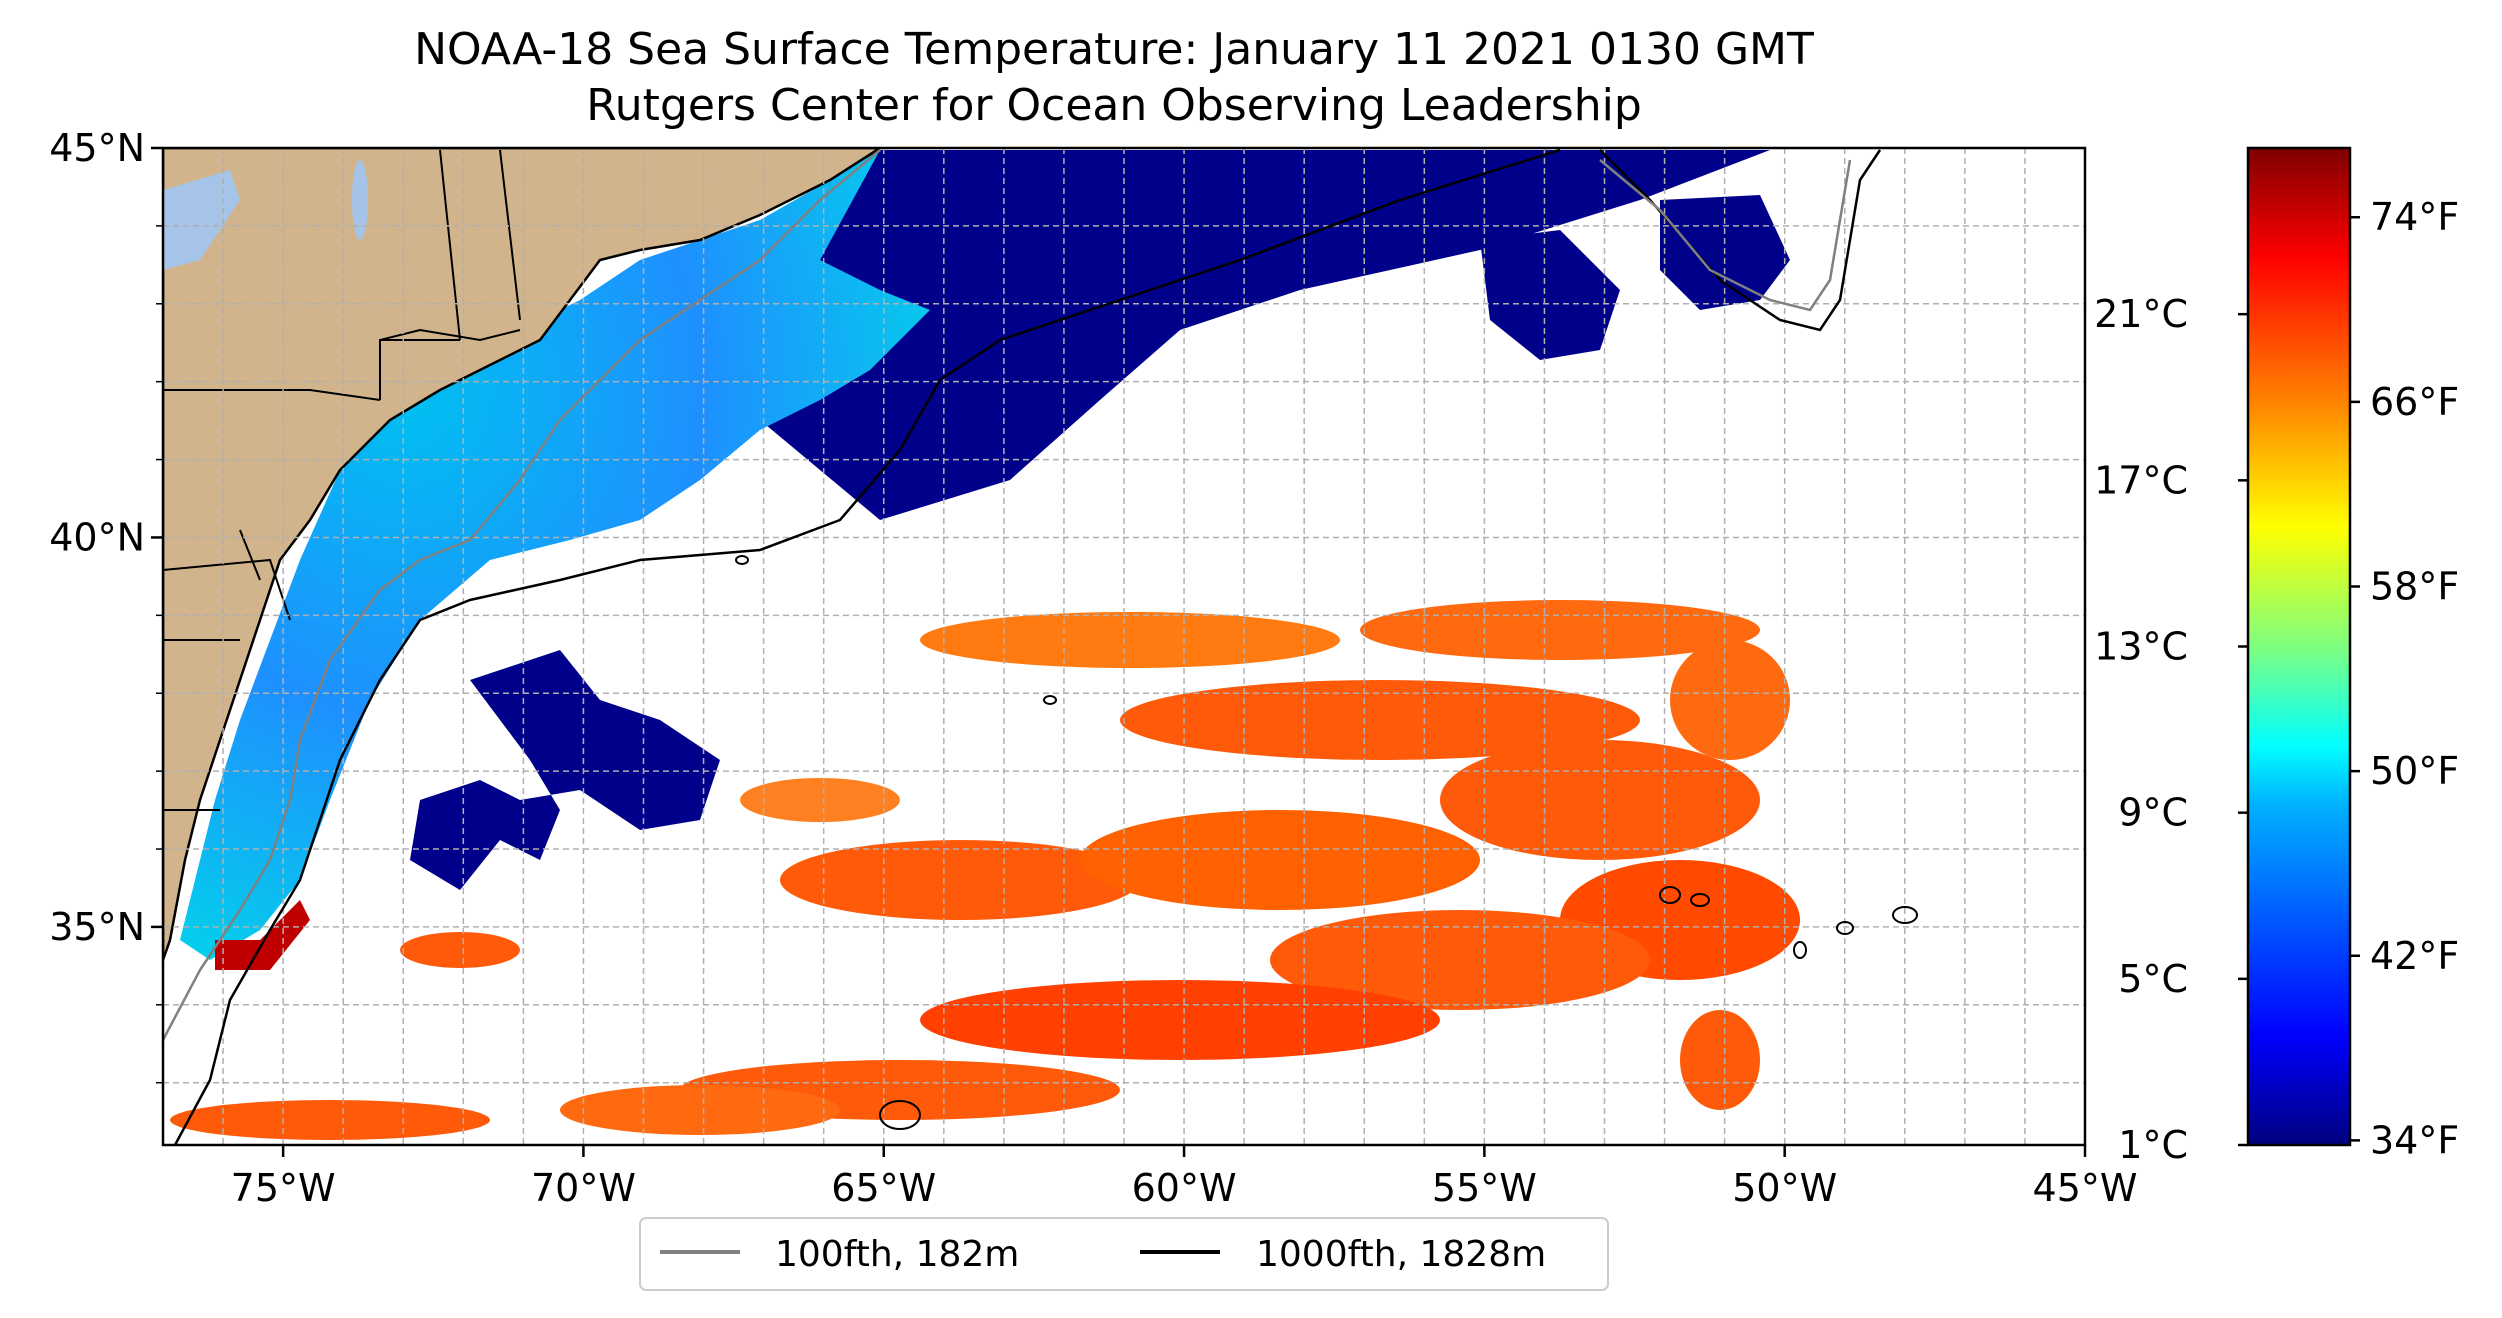 The height and width of the screenshot is (1318, 2502). What do you see at coordinates (106, 605) in the screenshot?
I see `y-axis-ticks: 45°N 40°N 35°N` at bounding box center [106, 605].